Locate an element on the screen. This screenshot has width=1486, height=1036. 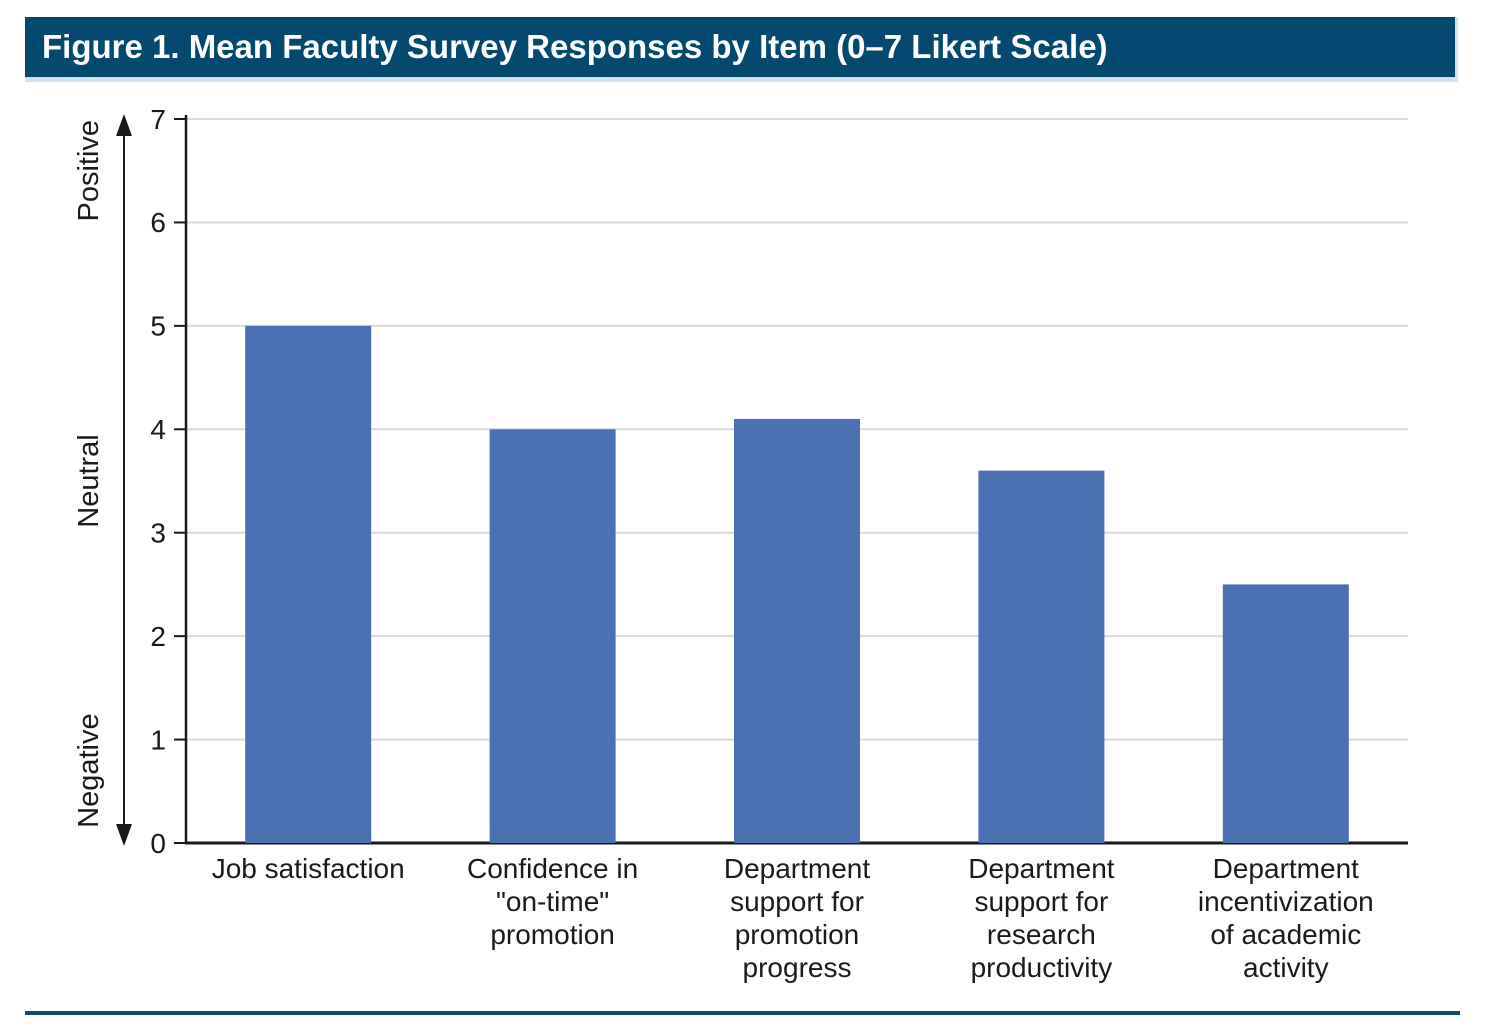
y-tick-label-1: 1 is located at coordinates (158, 739).